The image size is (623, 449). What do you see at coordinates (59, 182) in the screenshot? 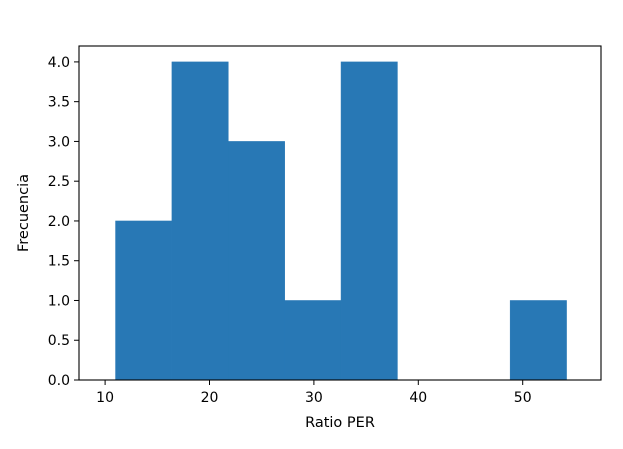
I see `y-tick-label: 2.5` at bounding box center [59, 182].